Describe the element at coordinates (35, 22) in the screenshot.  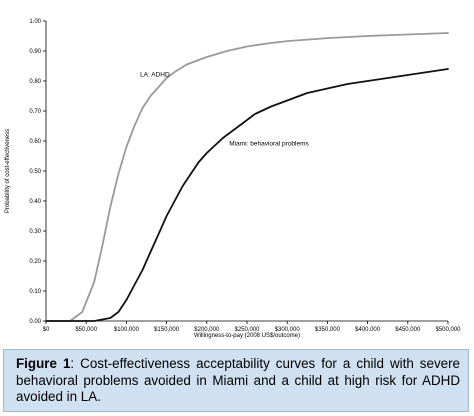
I see `y-tick-label: 1.00` at that location.